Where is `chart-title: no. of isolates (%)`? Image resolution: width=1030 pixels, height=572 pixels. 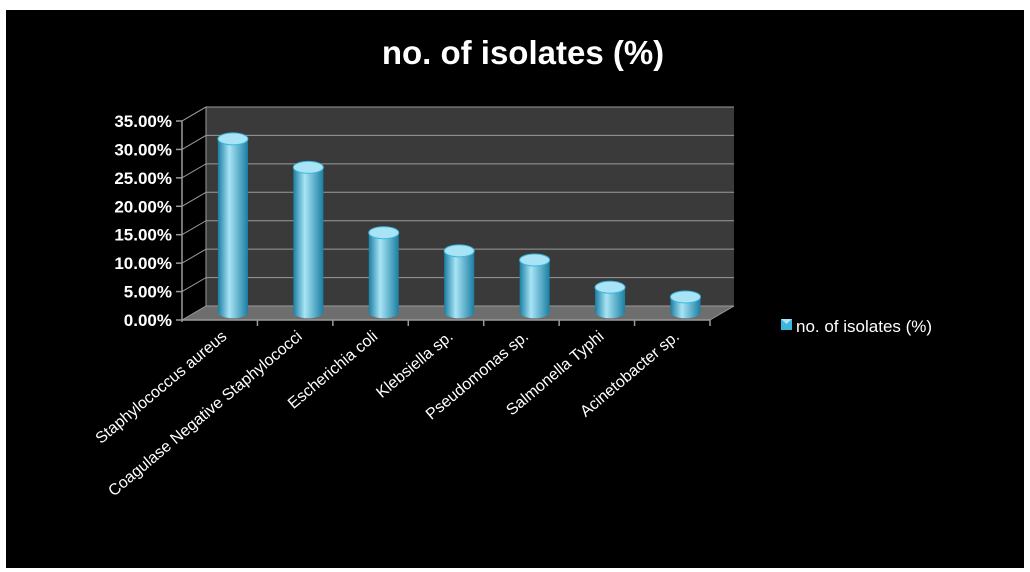
chart-title: no. of isolates (%) is located at coordinates (523, 52).